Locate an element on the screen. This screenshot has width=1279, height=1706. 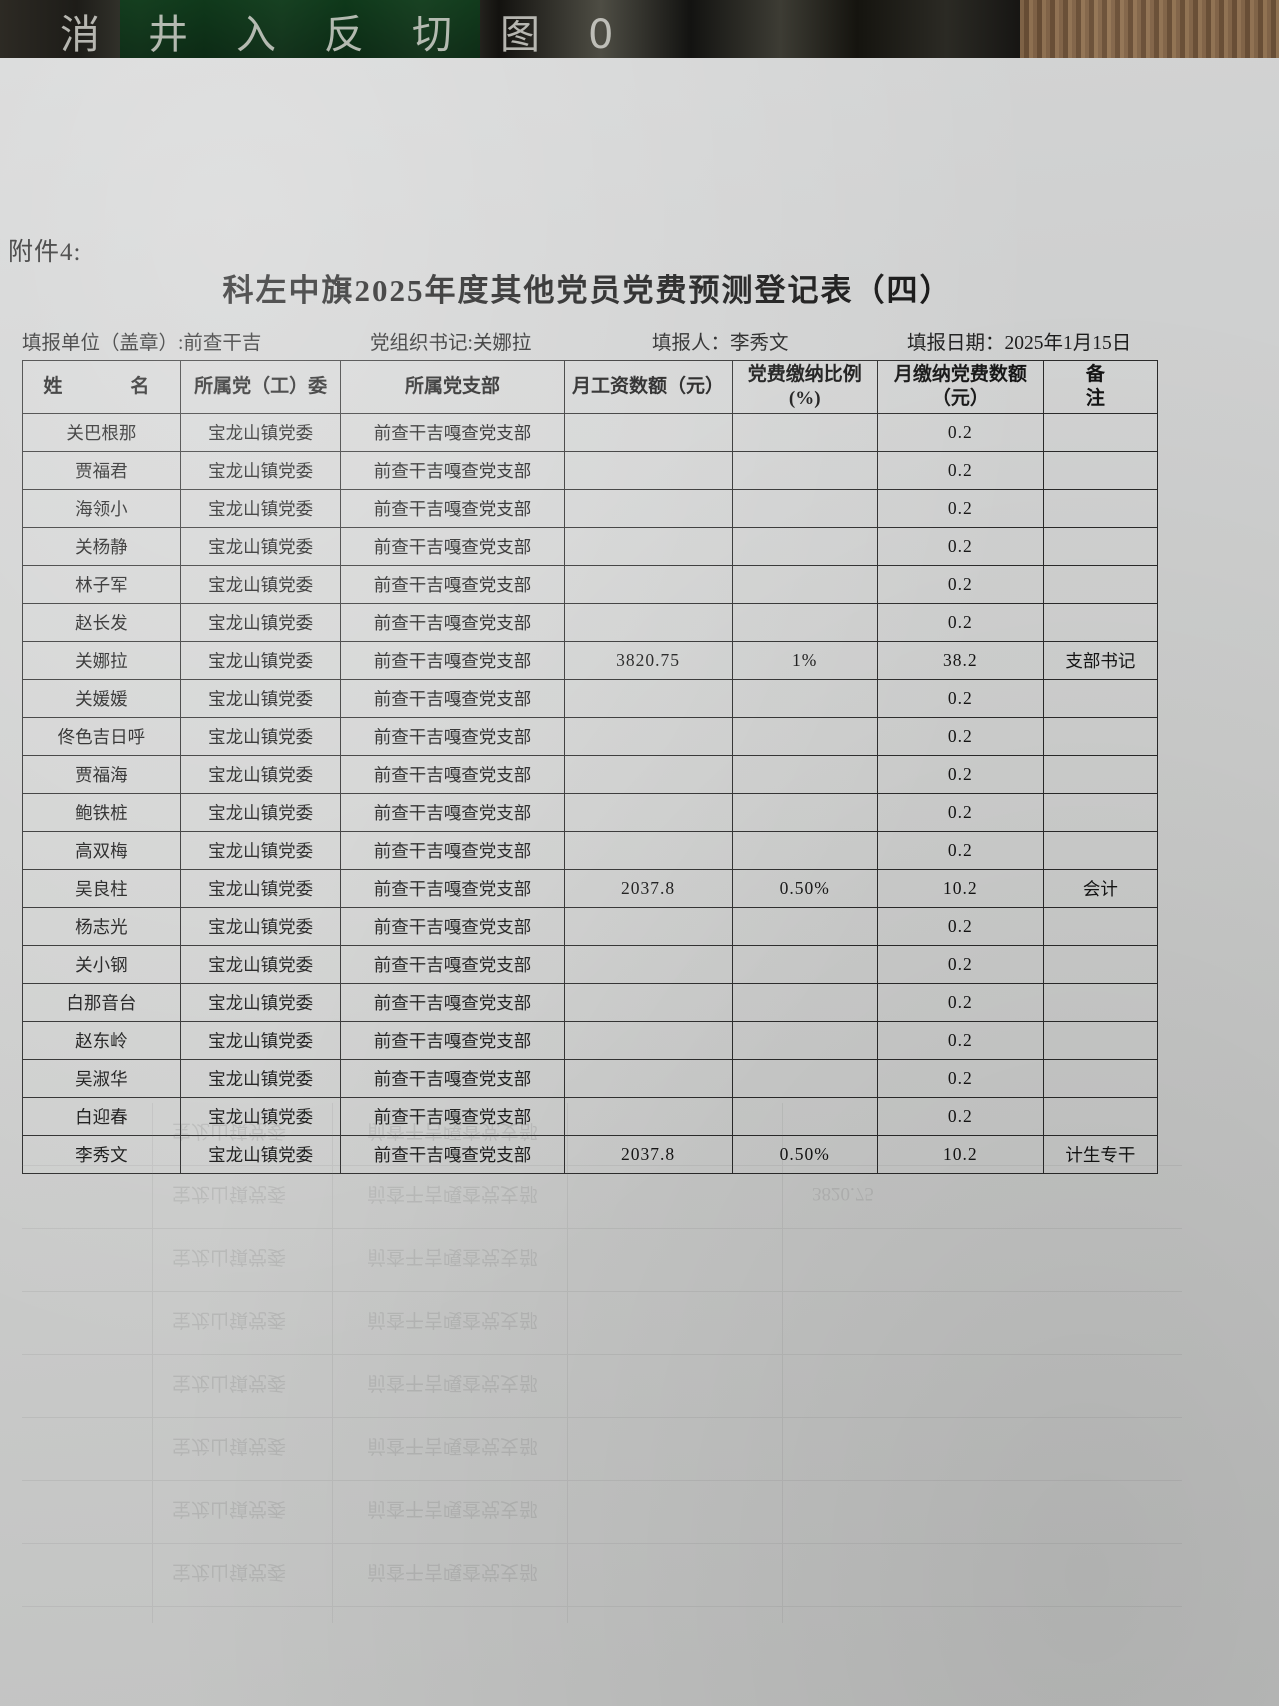
col-header-branch: 所属党支部 is located at coordinates (452, 387).